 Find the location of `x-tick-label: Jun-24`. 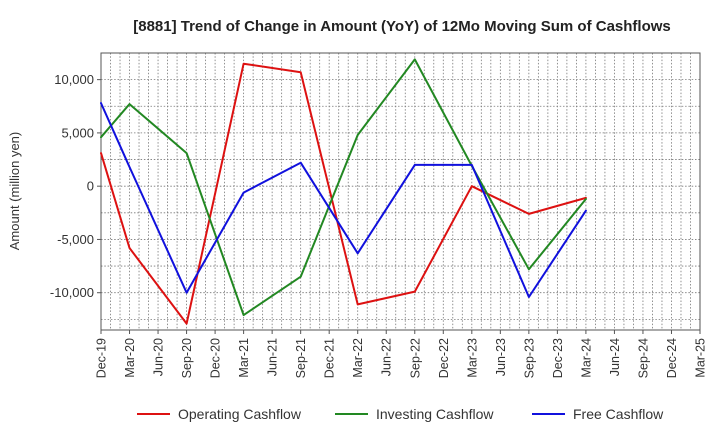

x-tick-label: Jun-24 is located at coordinates (615, 357).